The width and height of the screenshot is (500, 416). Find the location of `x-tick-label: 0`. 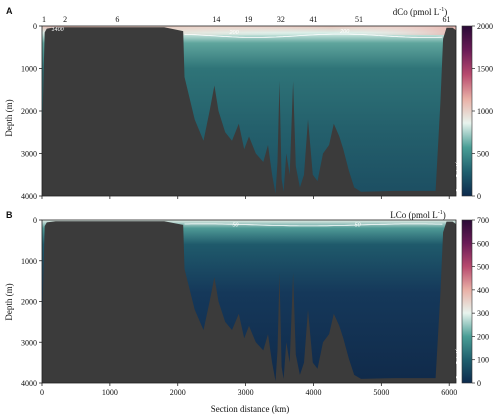

x-tick-label: 0 is located at coordinates (42, 392).